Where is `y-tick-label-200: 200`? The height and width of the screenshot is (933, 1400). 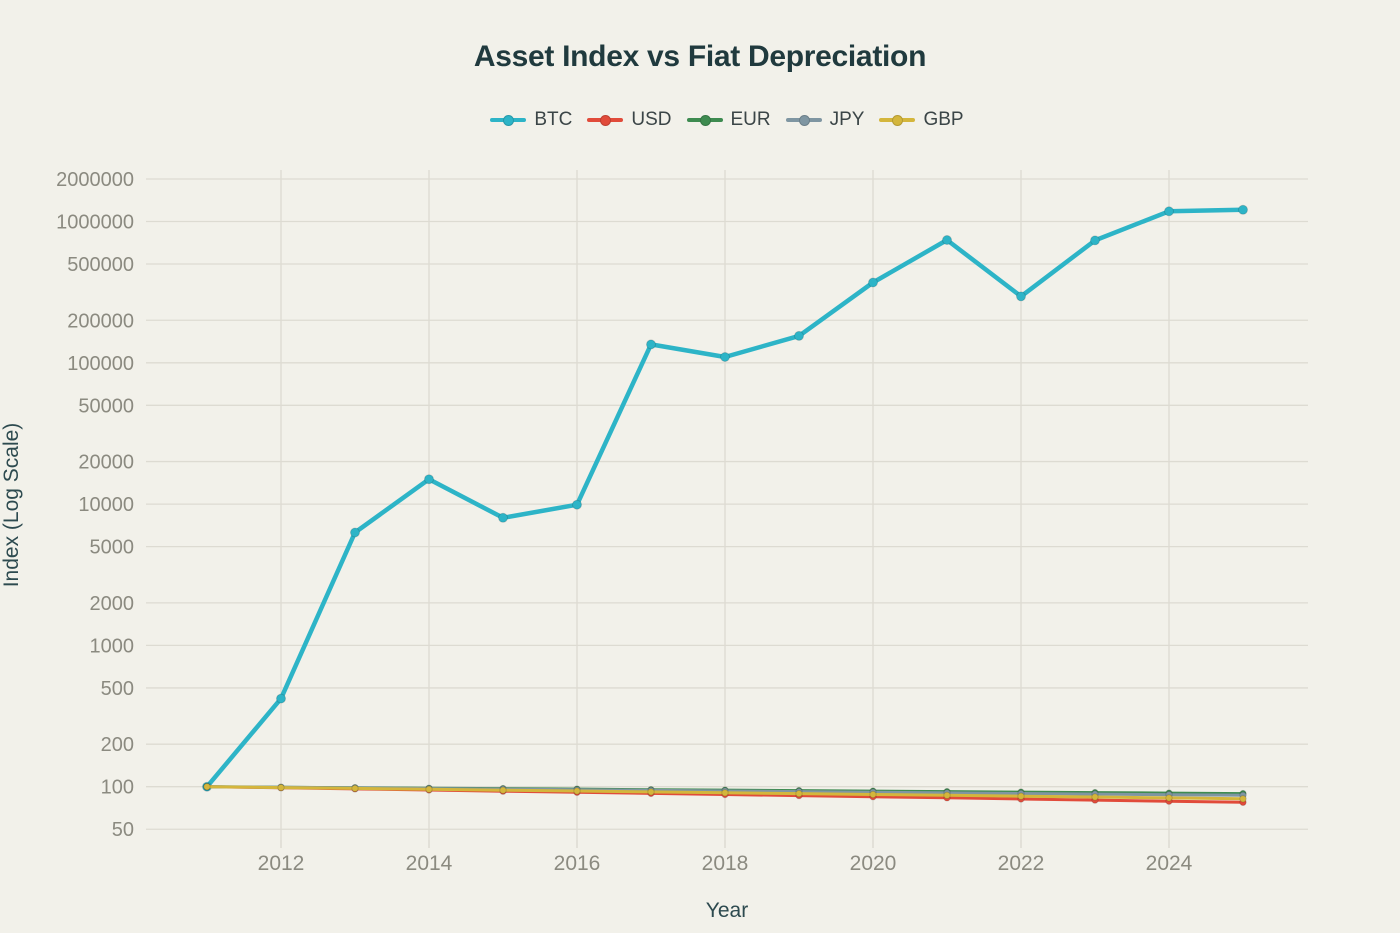 y-tick-label-200: 200 is located at coordinates (117, 745).